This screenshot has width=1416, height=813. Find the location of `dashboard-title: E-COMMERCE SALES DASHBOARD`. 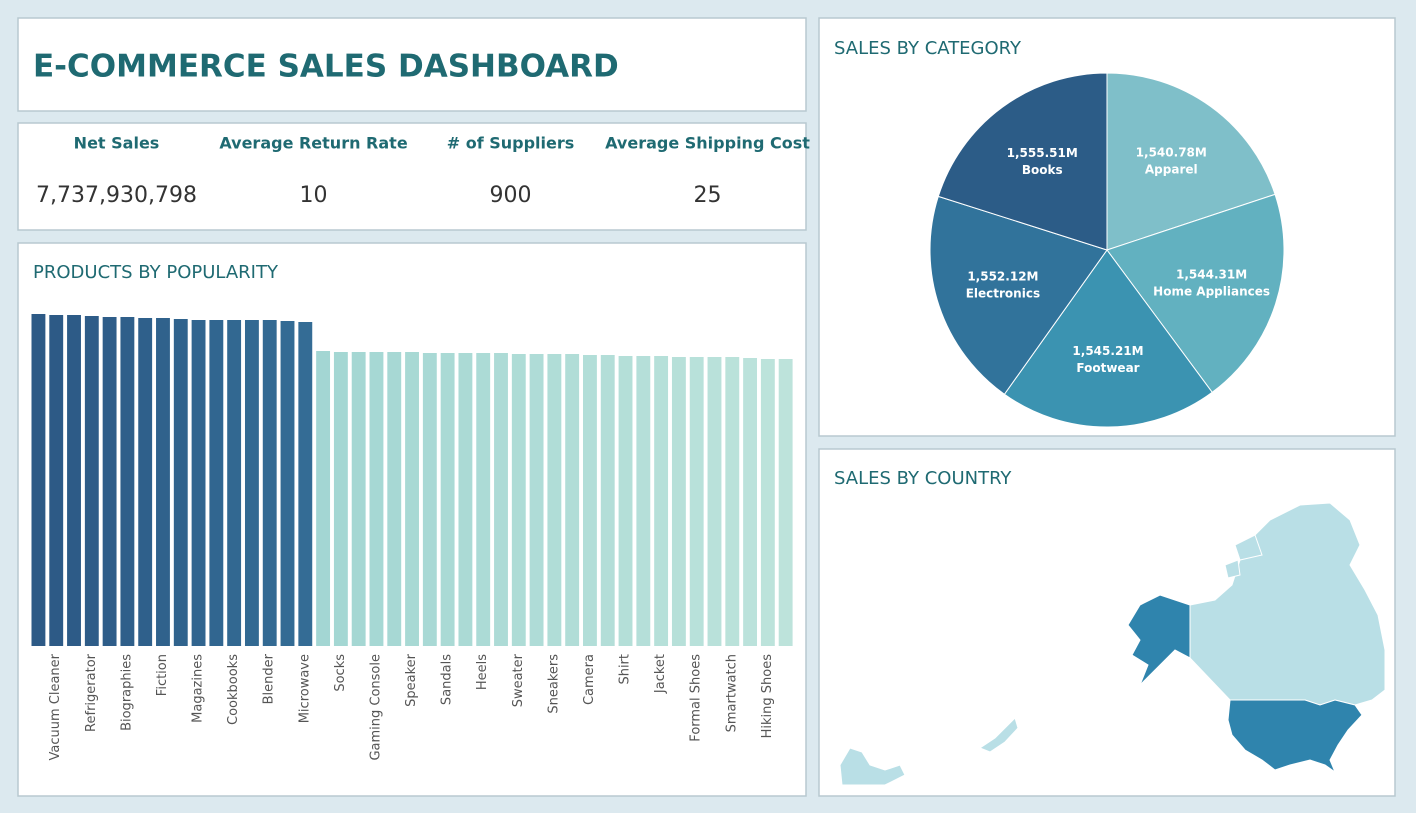

dashboard-title: E-COMMERCE SALES DASHBOARD is located at coordinates (326, 67).